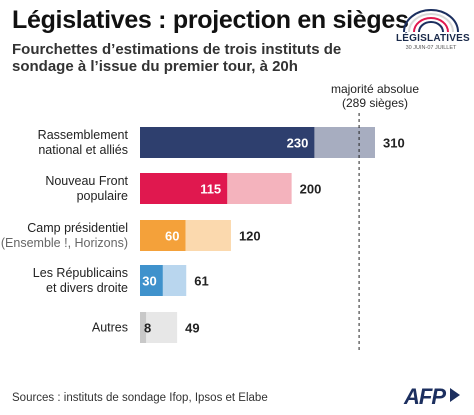  Describe the element at coordinates (375, 89) in the screenshot. I see `majority-label-title: majorité absolue` at that location.